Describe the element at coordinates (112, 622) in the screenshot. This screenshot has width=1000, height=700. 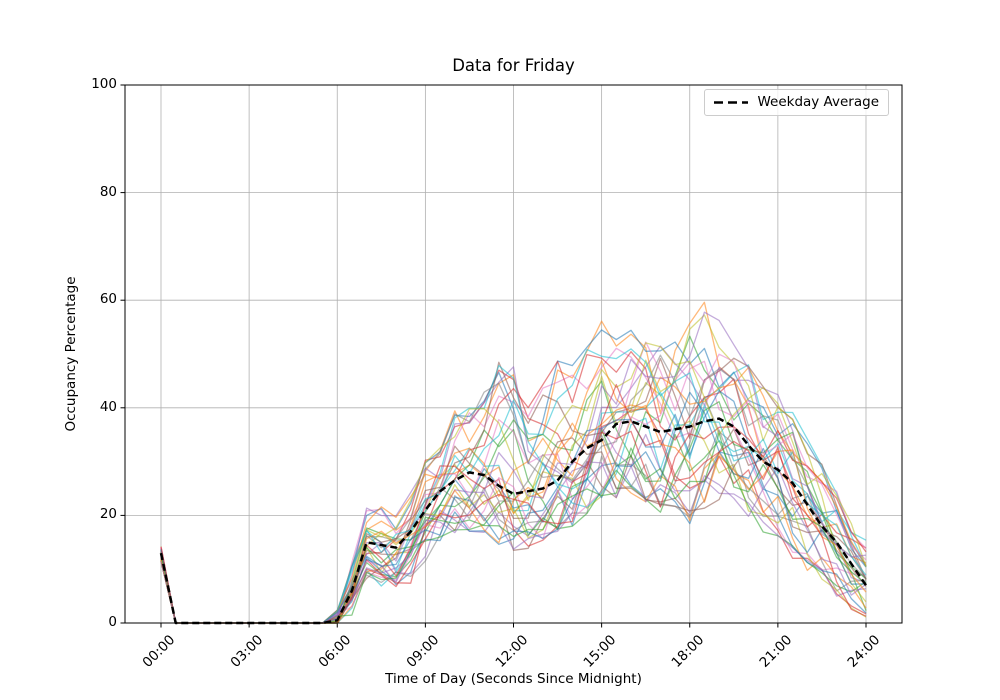
I see `y-tick-label: 0` at that location.